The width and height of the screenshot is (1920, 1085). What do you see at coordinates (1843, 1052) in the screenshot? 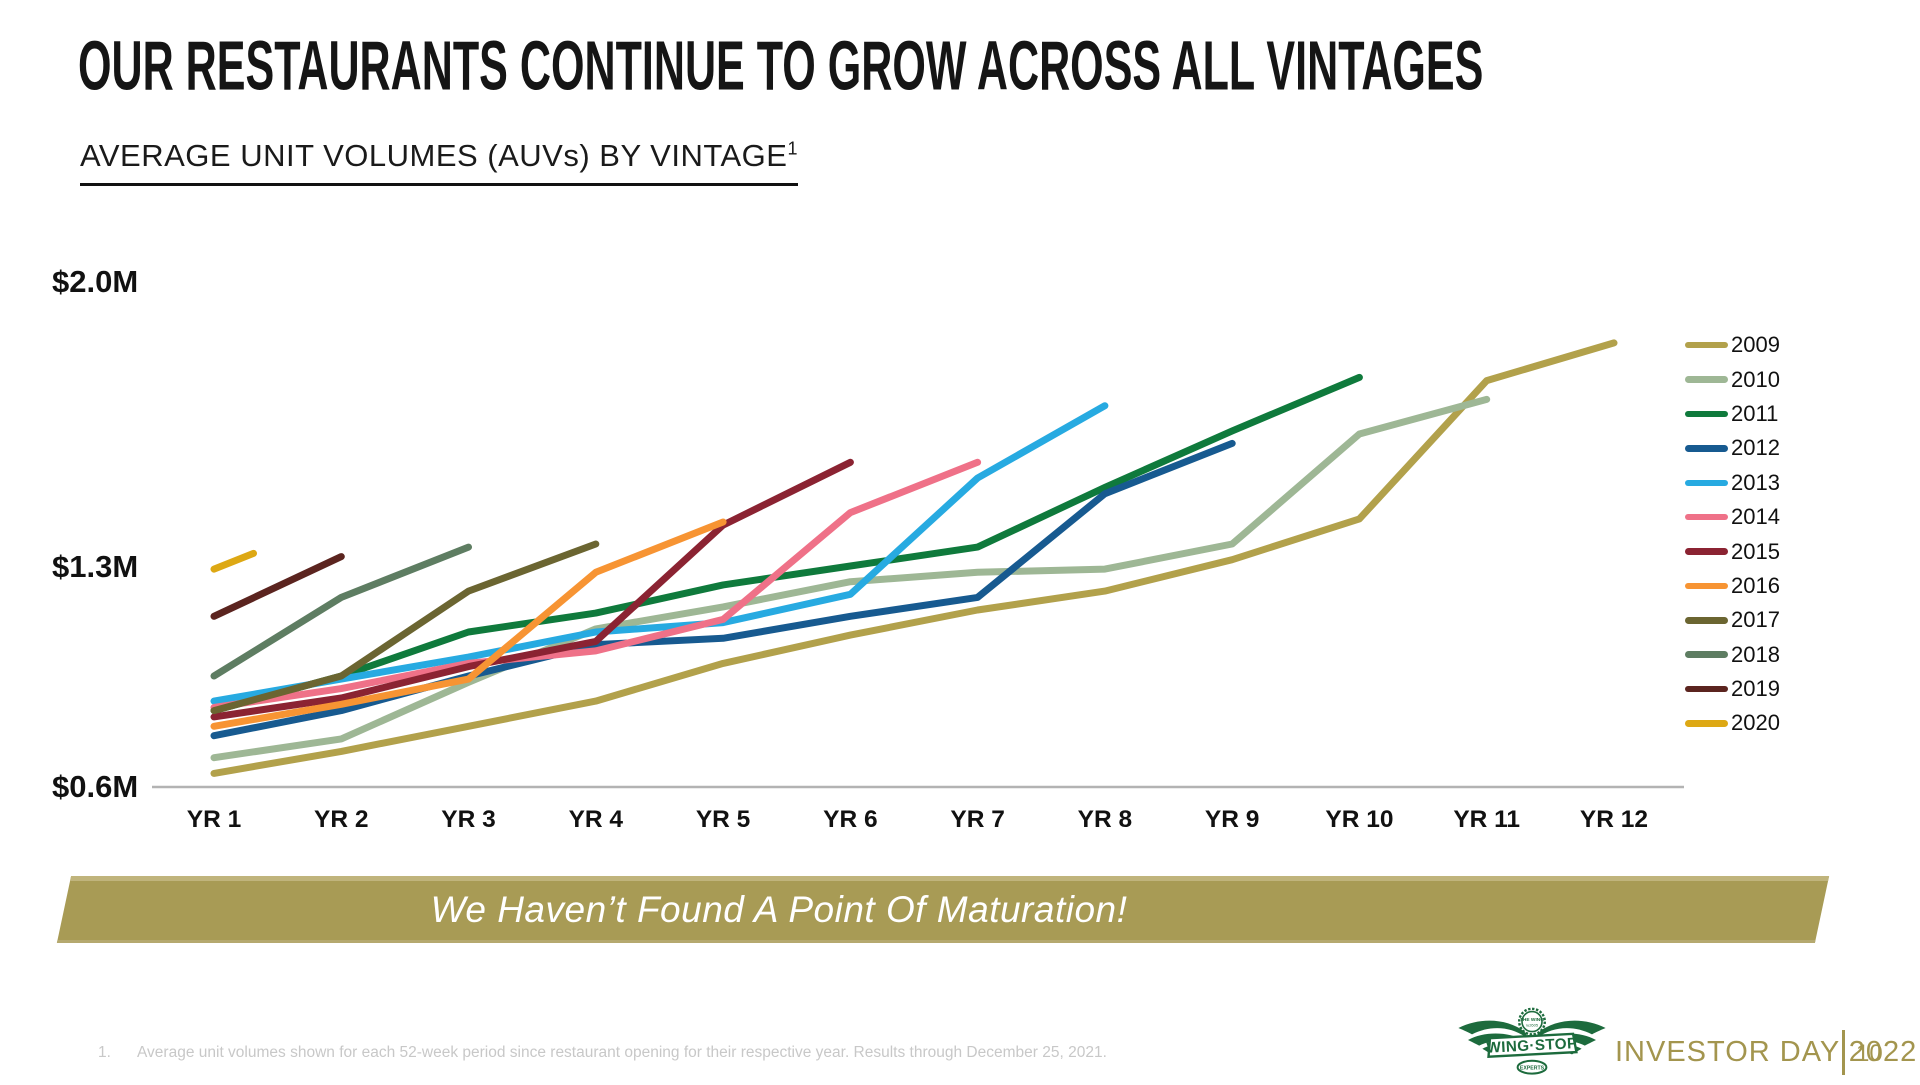
I see `footer-divider` at bounding box center [1843, 1052].